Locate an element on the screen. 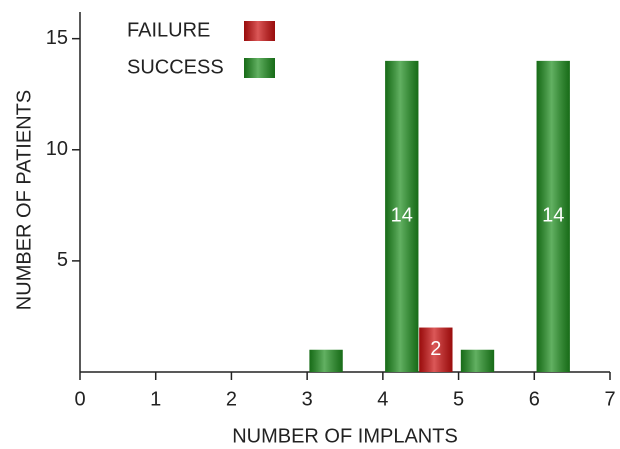  x-tick-label: 4 is located at coordinates (382, 399).